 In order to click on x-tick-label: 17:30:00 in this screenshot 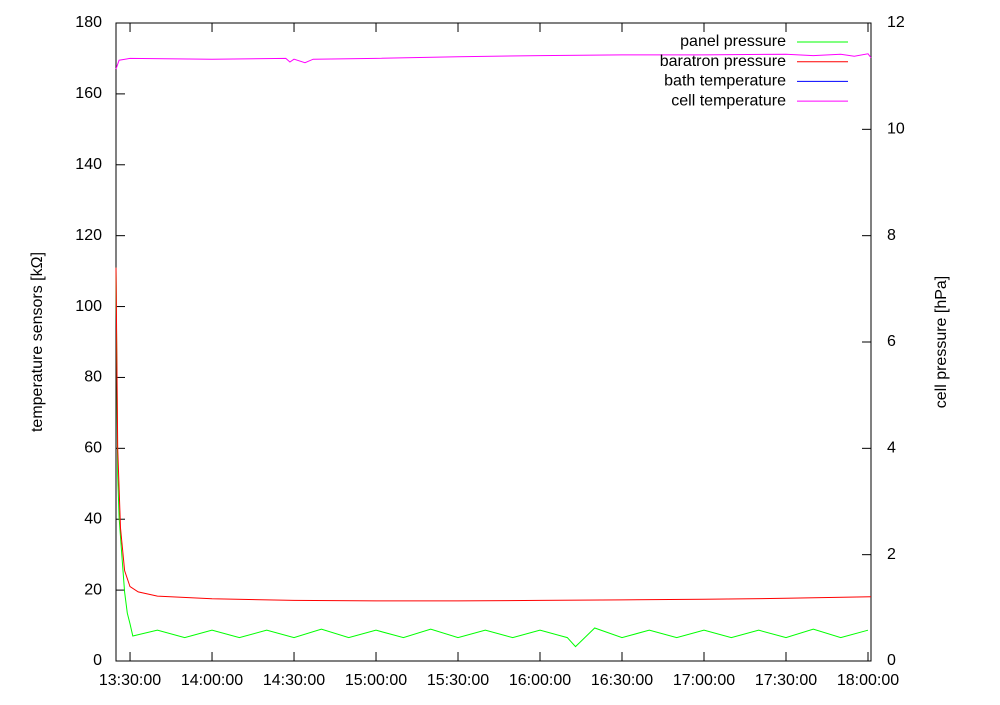, I will do `click(786, 680)`.